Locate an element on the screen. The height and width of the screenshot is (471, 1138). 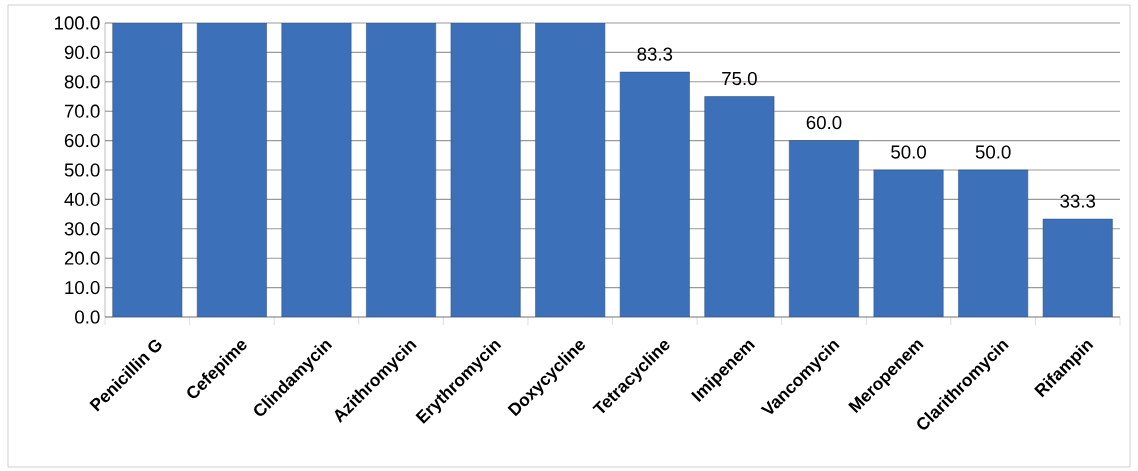
data-label: 33.3 is located at coordinates (1078, 201).